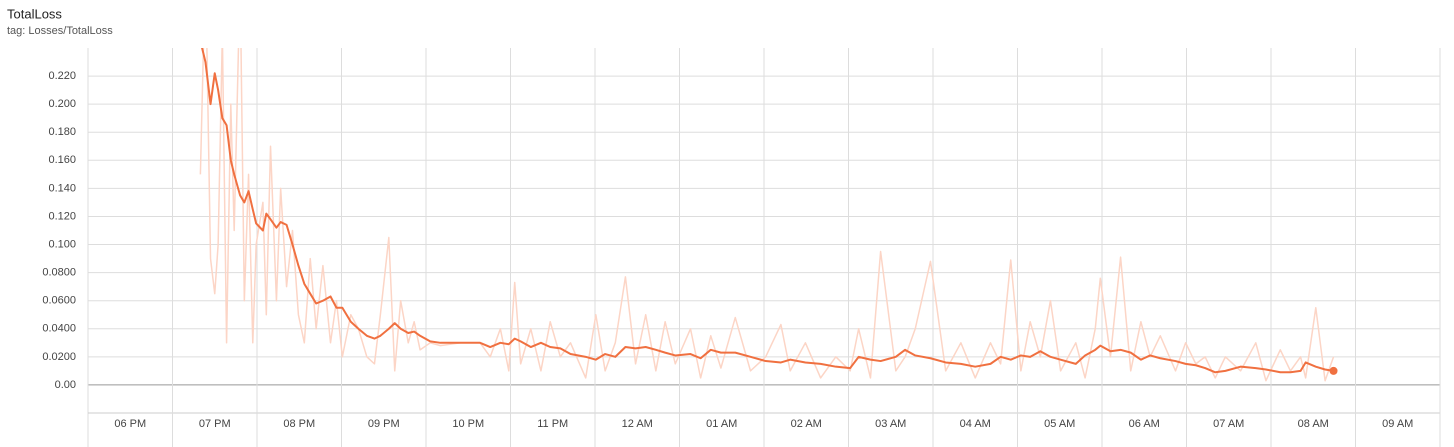 This screenshot has width=1454, height=447. I want to click on y-tick-label: 0.220, so click(62, 76).